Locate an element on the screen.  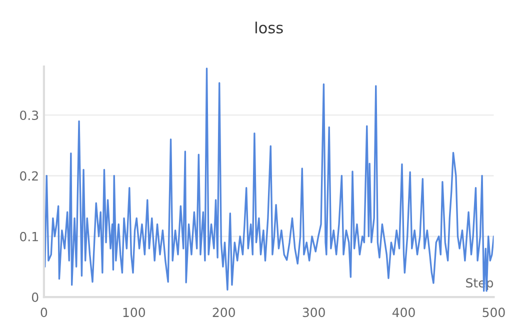
x-tick-label: 100 is located at coordinates (134, 313).